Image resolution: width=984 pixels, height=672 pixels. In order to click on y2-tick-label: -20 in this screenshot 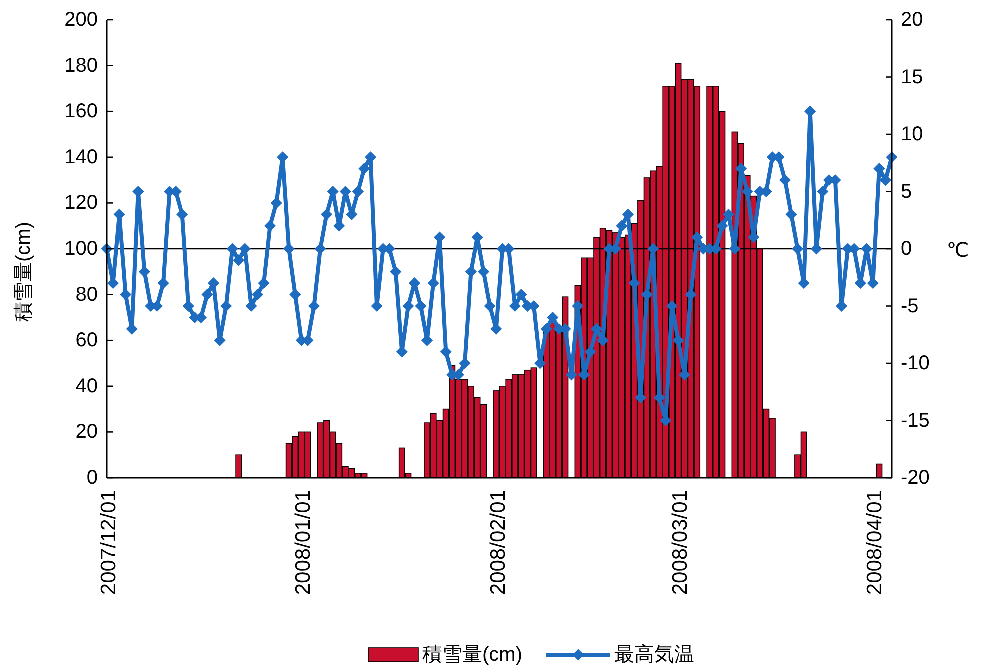, I will do `click(915, 478)`.